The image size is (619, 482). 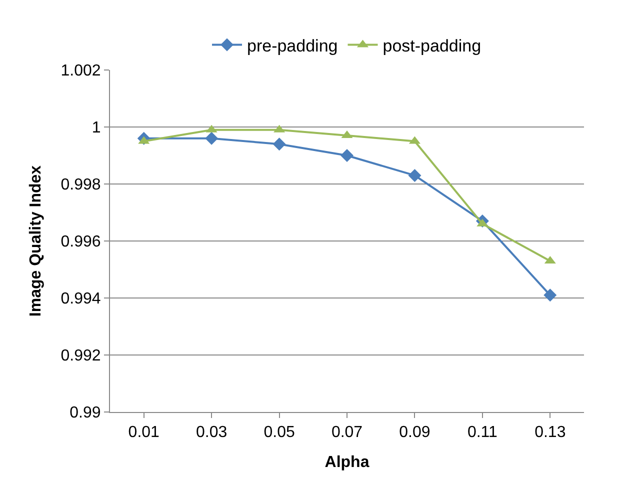 What do you see at coordinates (279, 433) in the screenshot?
I see `x-tick-label: 0.05` at bounding box center [279, 433].